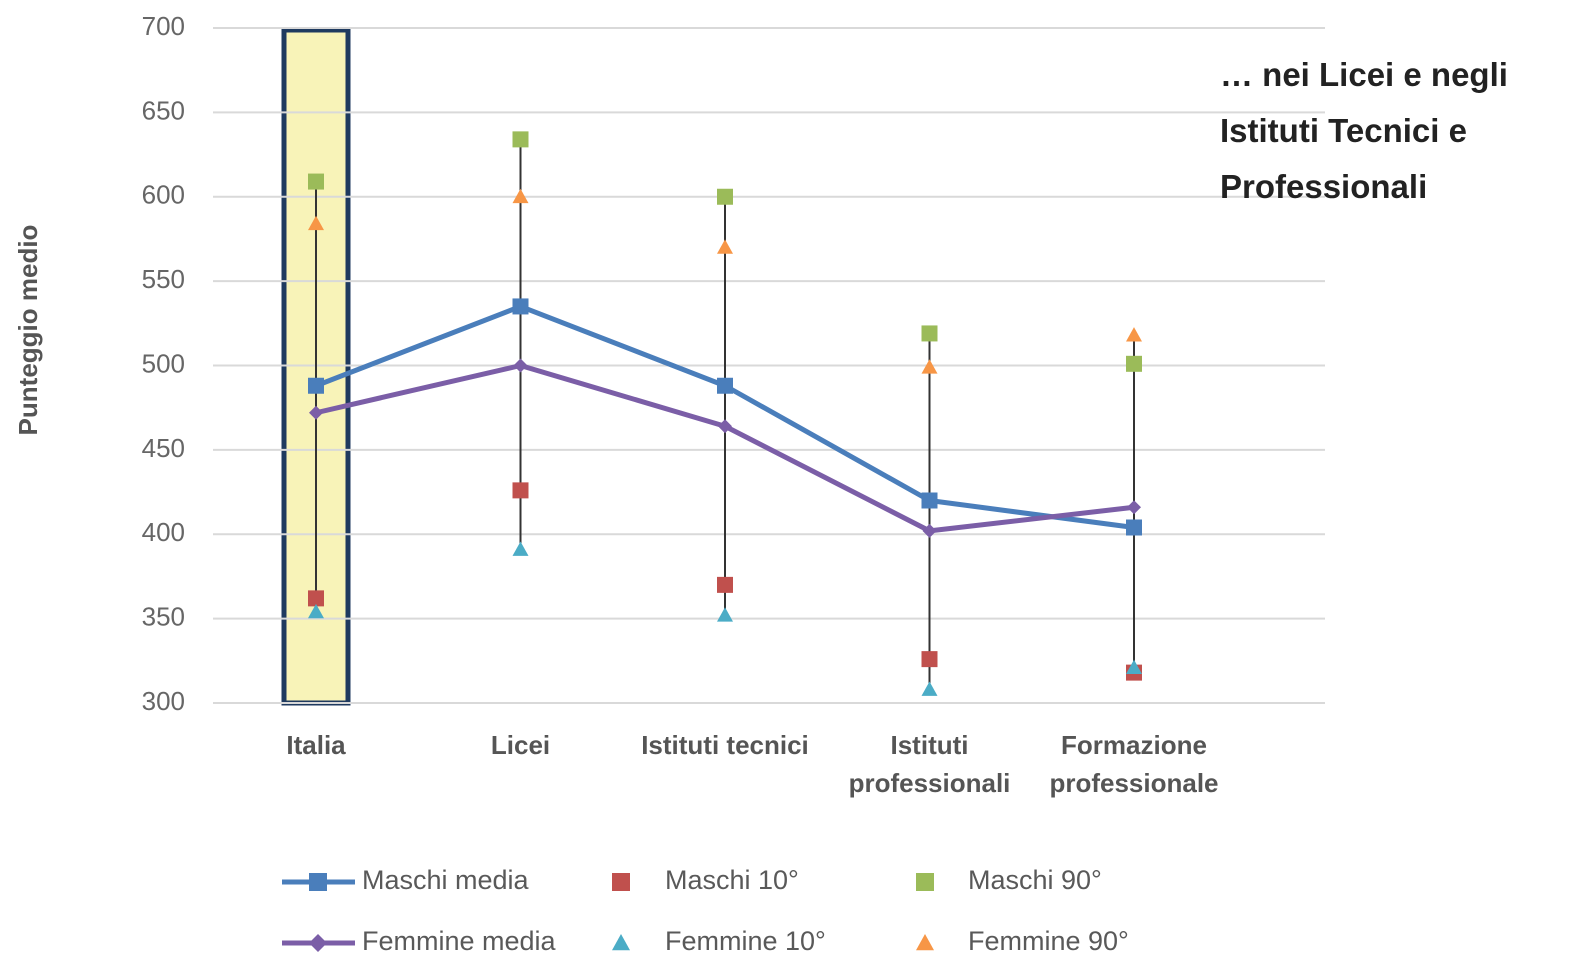 The image size is (1594, 975). What do you see at coordinates (316, 745) in the screenshot?
I see `x-tick-label: Italia` at bounding box center [316, 745].